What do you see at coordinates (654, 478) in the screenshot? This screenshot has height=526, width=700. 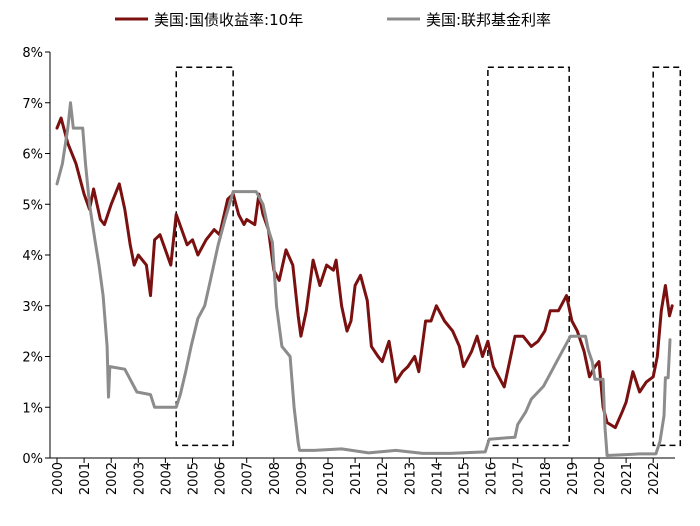 I see `x-tick-label: 2022` at bounding box center [654, 478].